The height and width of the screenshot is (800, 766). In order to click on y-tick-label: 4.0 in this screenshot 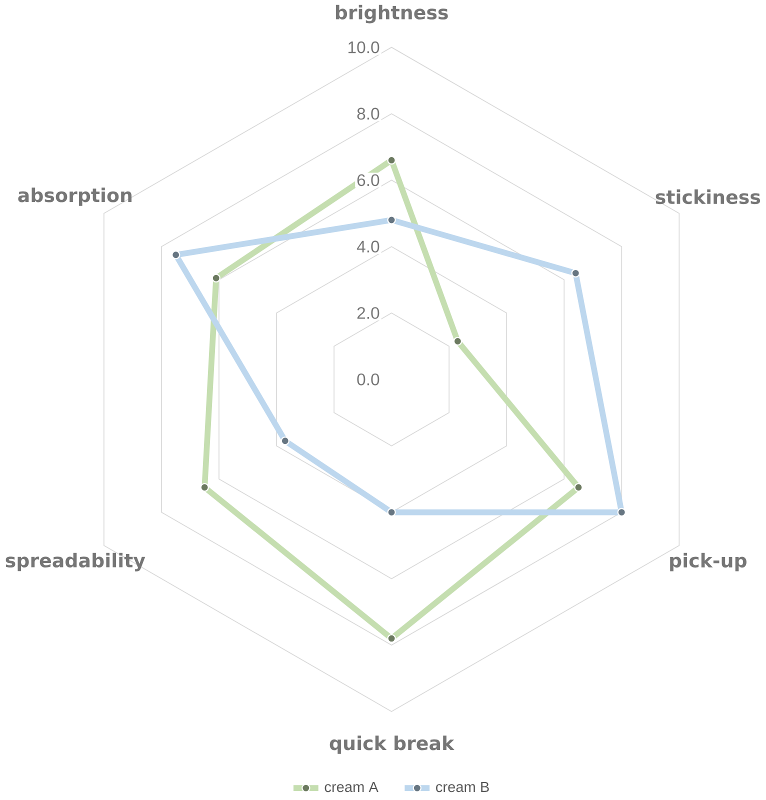, I will do `click(368, 246)`.